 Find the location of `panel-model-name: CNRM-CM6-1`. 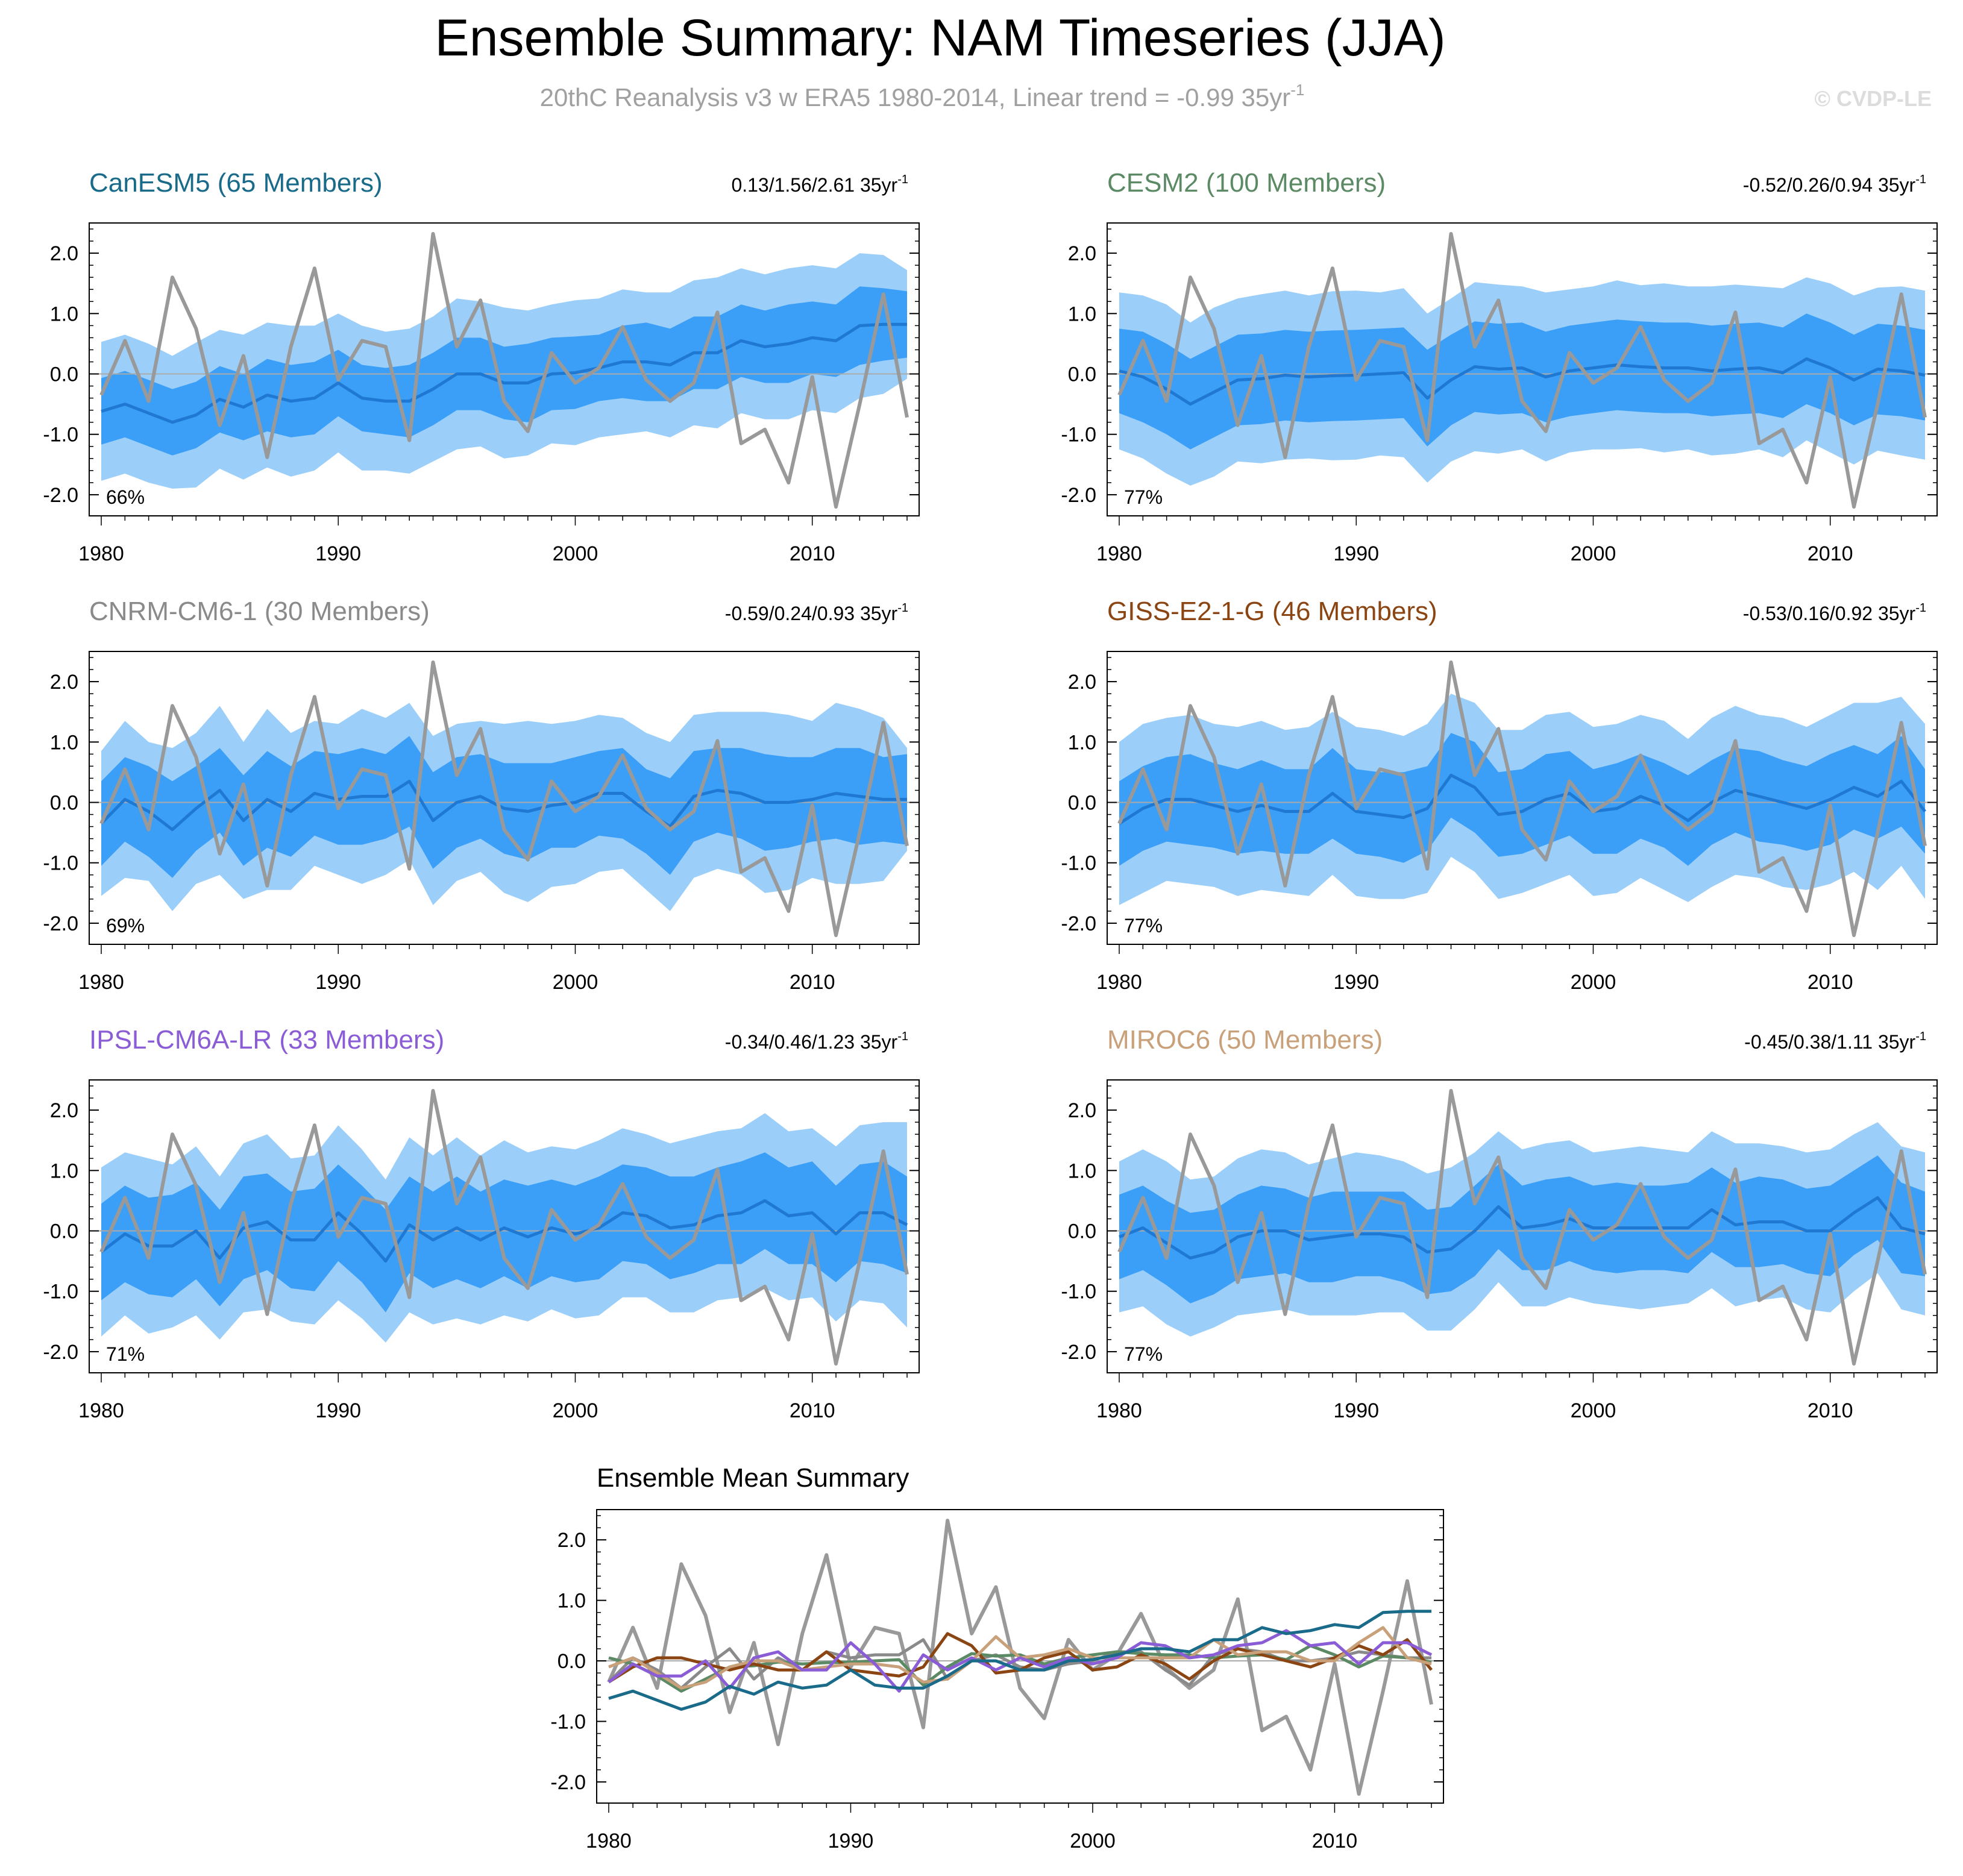

panel-model-name: CNRM-CM6-1 is located at coordinates (173, 611).